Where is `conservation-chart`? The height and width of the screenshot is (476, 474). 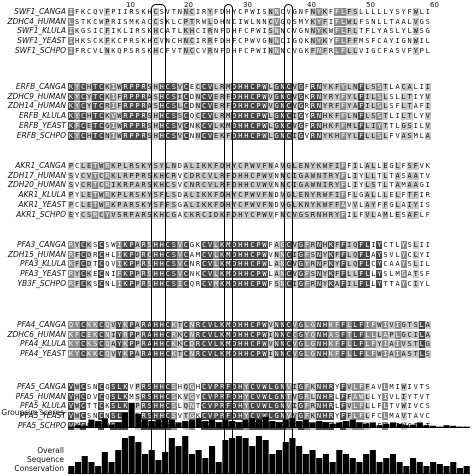 conservation-chart is located at coordinates (269, 452).